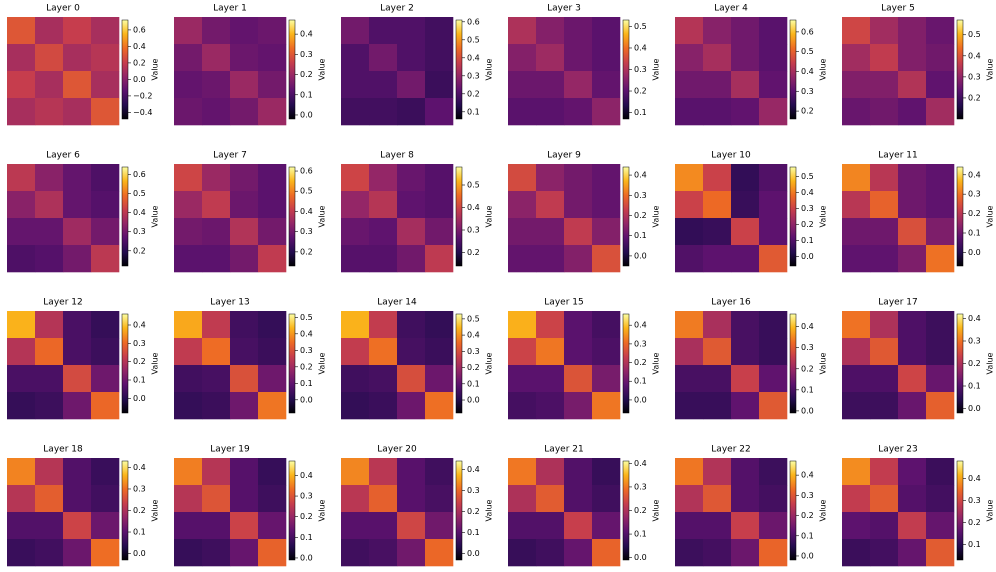 The height and width of the screenshot is (572, 996). Describe the element at coordinates (62, 303) in the screenshot. I see `panel-title: Layer 12` at that location.